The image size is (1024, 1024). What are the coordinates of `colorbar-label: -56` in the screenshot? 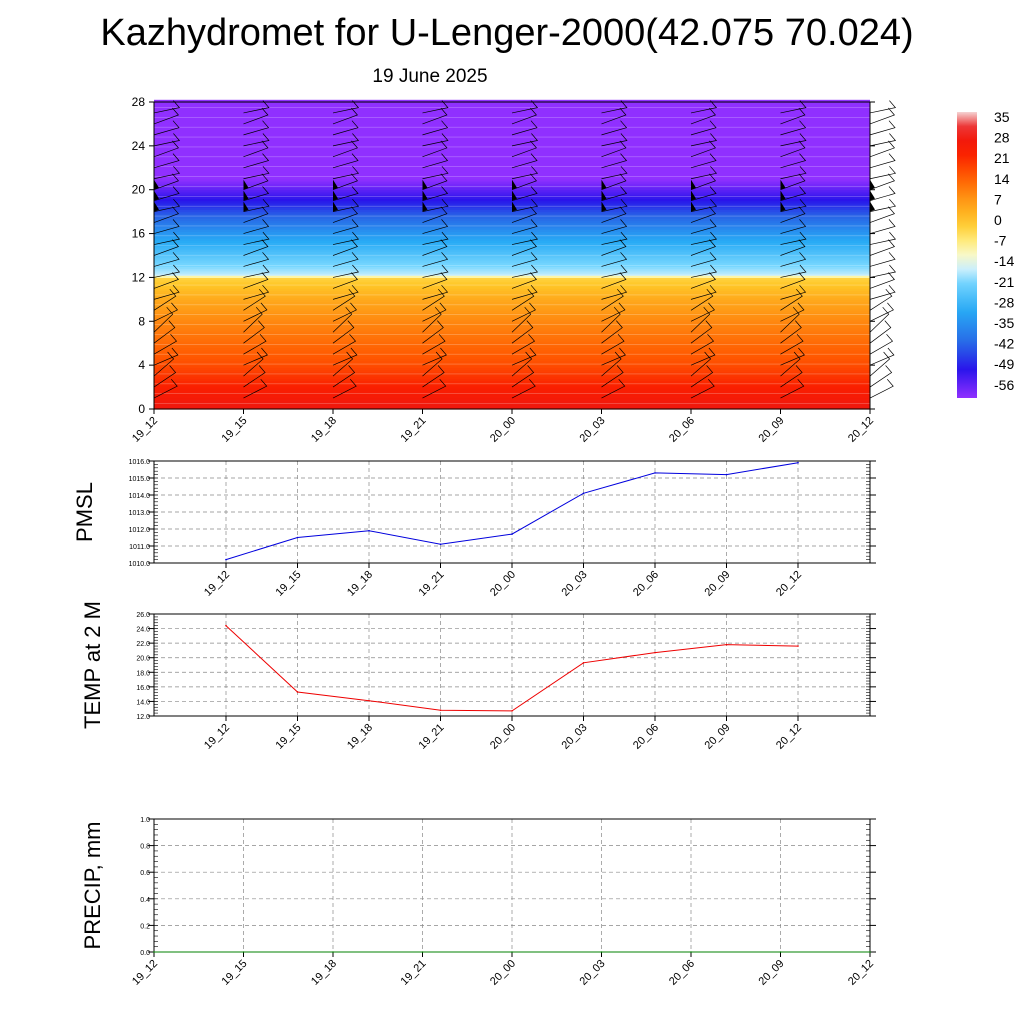 It's located at (1004, 385).